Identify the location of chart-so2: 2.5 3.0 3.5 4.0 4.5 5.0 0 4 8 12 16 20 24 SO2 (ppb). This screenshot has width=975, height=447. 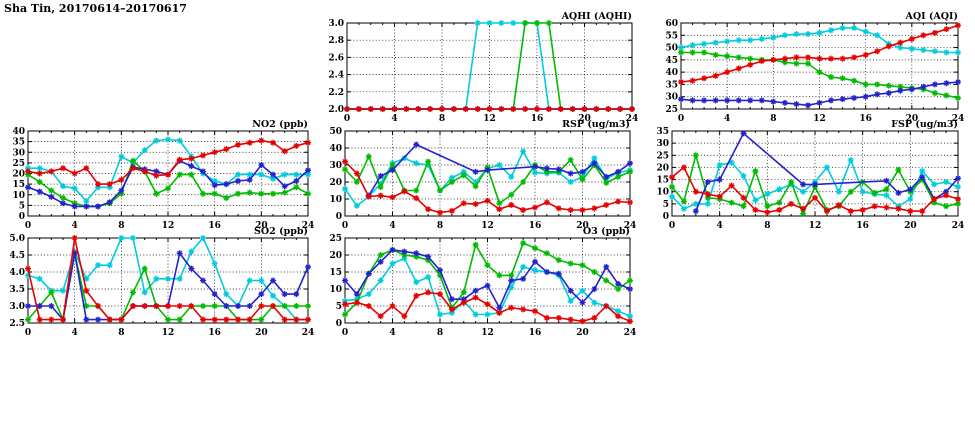
(161, 282).